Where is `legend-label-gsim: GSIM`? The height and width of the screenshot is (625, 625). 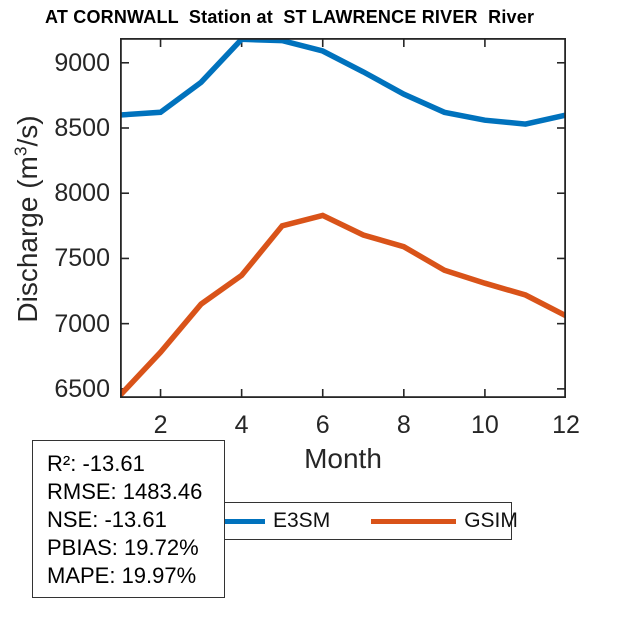
legend-label-gsim: GSIM is located at coordinates (491, 520).